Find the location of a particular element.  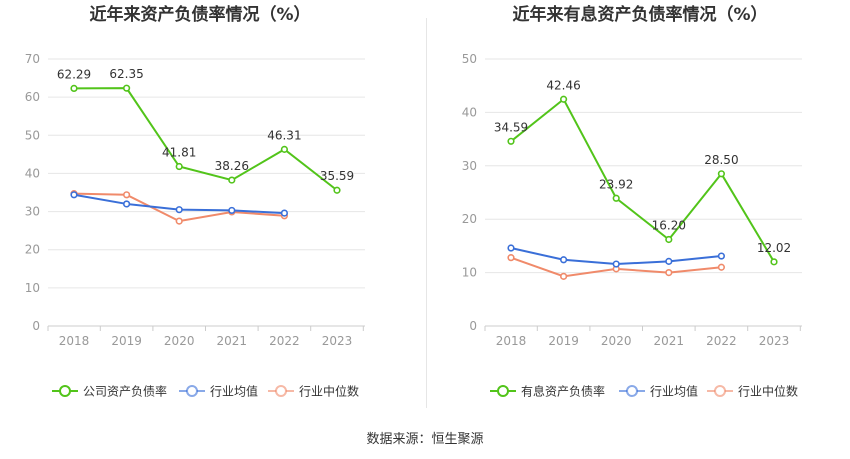

chart-title: 近年来有息资产负债率情况（%） is located at coordinates (639, 14).